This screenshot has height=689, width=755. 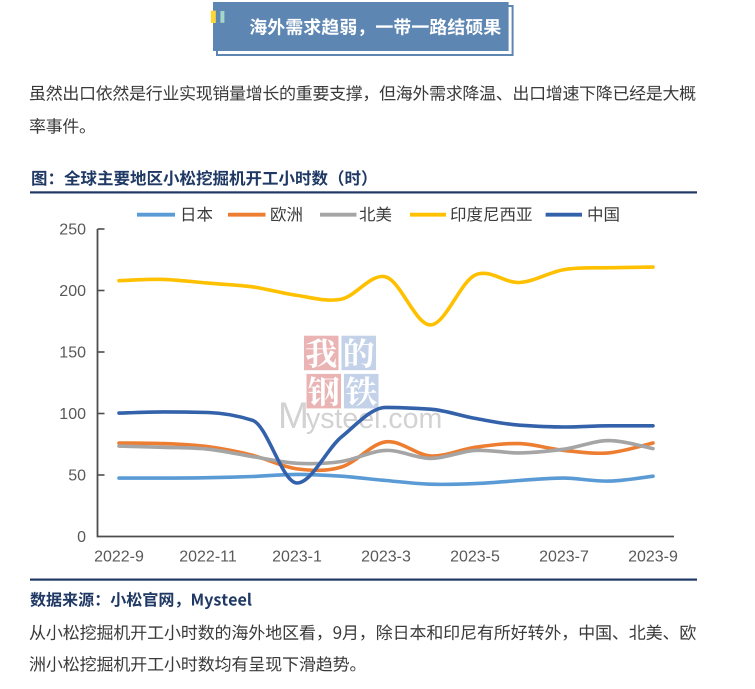 What do you see at coordinates (72, 291) in the screenshot?
I see `svg-text: 200` at bounding box center [72, 291].